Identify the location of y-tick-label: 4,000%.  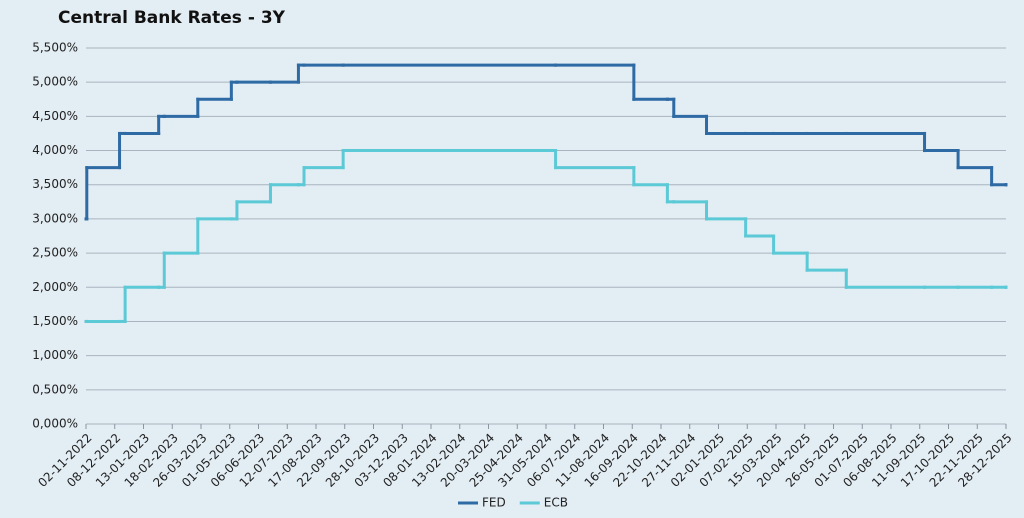
(55, 150).